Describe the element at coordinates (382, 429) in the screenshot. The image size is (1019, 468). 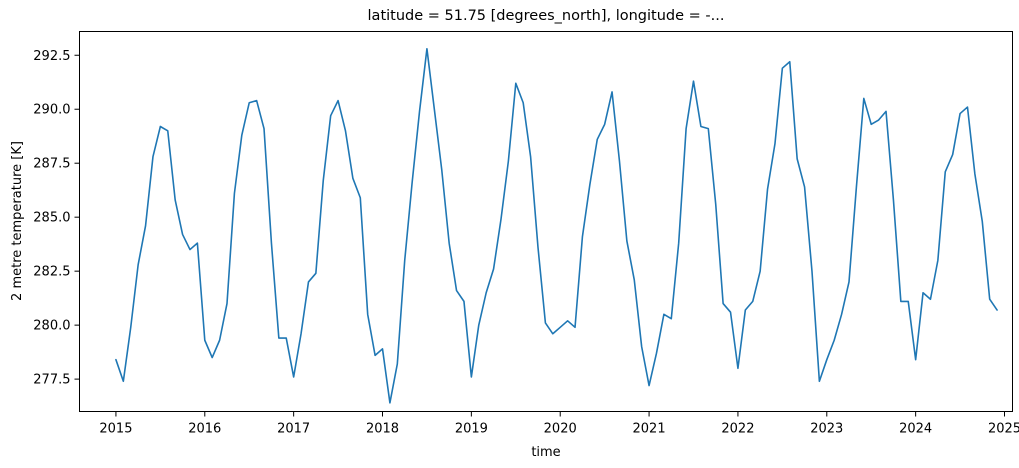
I see `x-tick-label: 2018` at that location.